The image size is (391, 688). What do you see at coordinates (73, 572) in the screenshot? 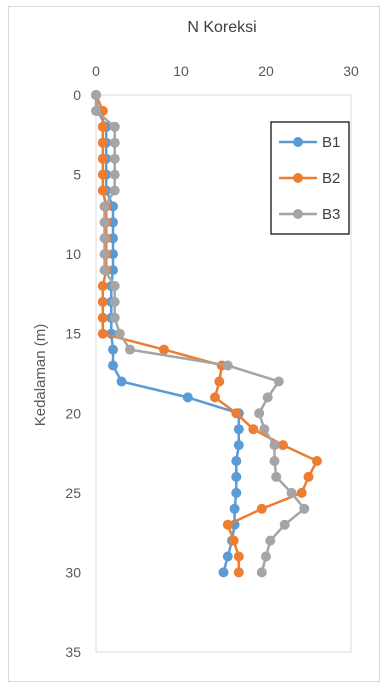
I see `y-tick-label: 30` at bounding box center [73, 572].